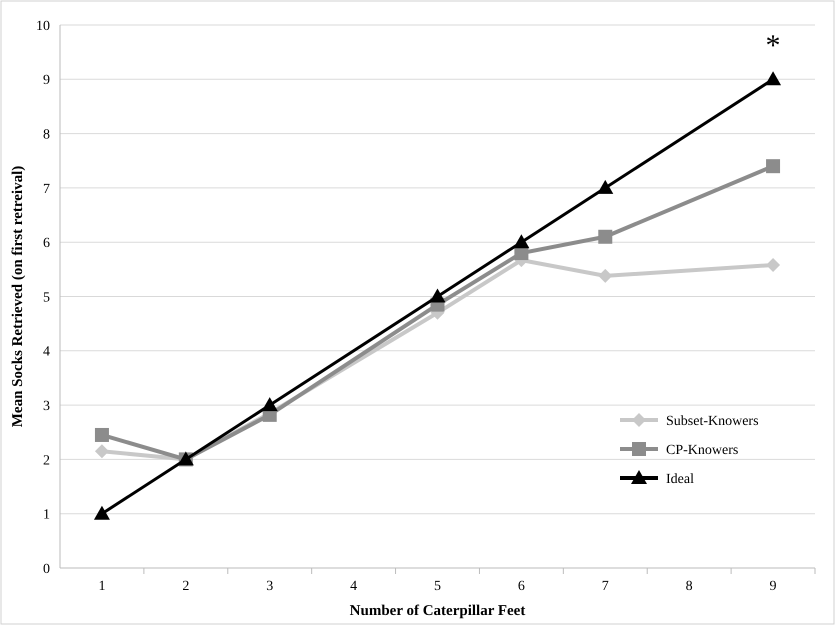 This screenshot has height=625, width=835. Describe the element at coordinates (46, 298) in the screenshot. I see `y-tick-label: 5` at that location.